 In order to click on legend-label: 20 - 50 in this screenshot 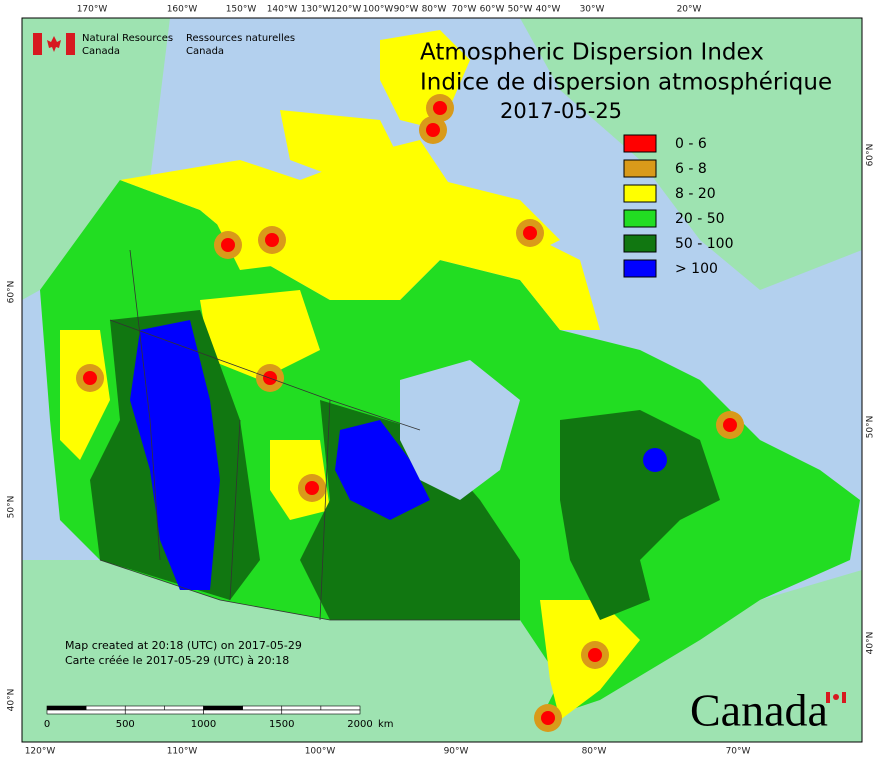, I will do `click(700, 219)`.